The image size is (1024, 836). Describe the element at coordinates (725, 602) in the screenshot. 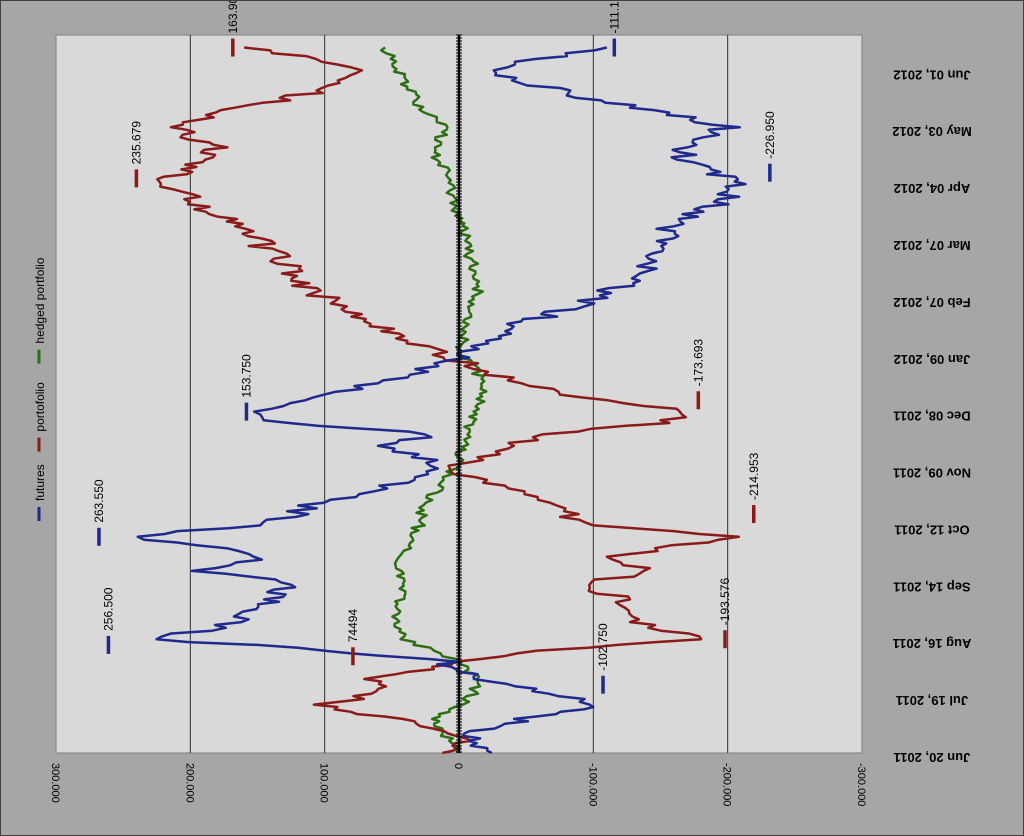

I see `annotation-label: -193.576` at that location.